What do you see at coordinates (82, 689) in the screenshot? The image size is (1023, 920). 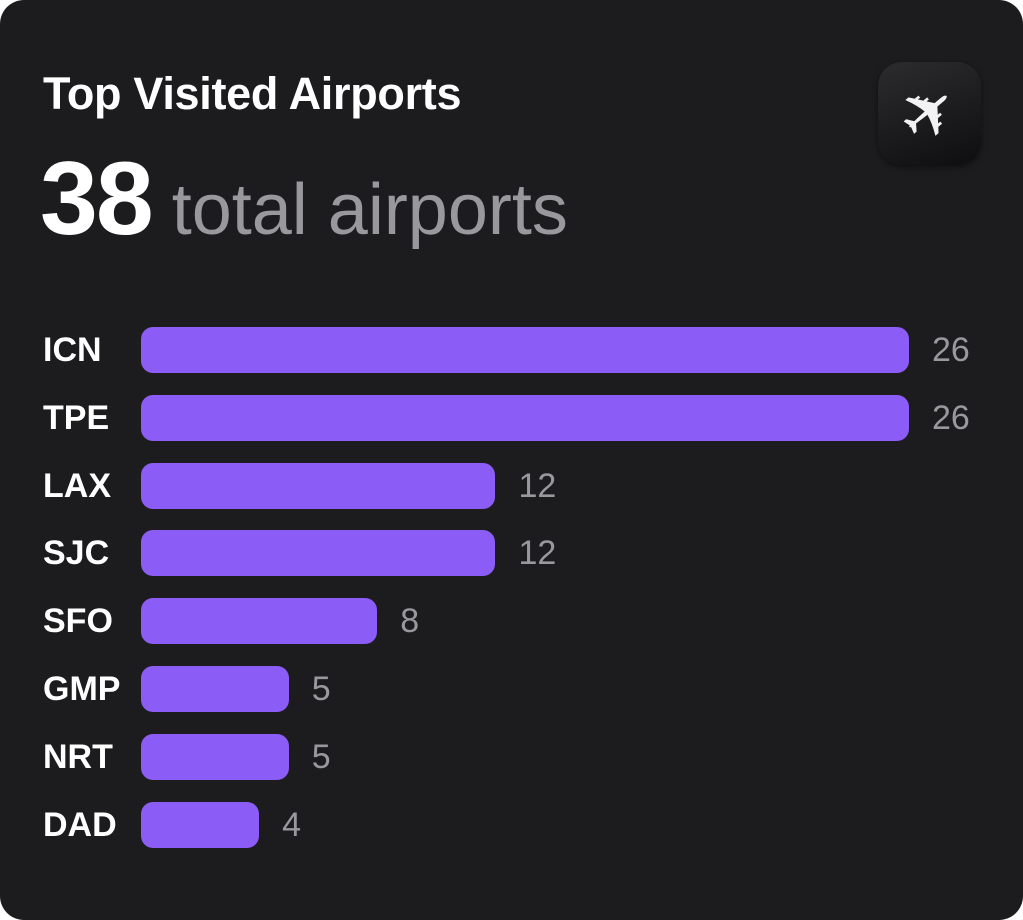 I see `category-label: GMP` at bounding box center [82, 689].